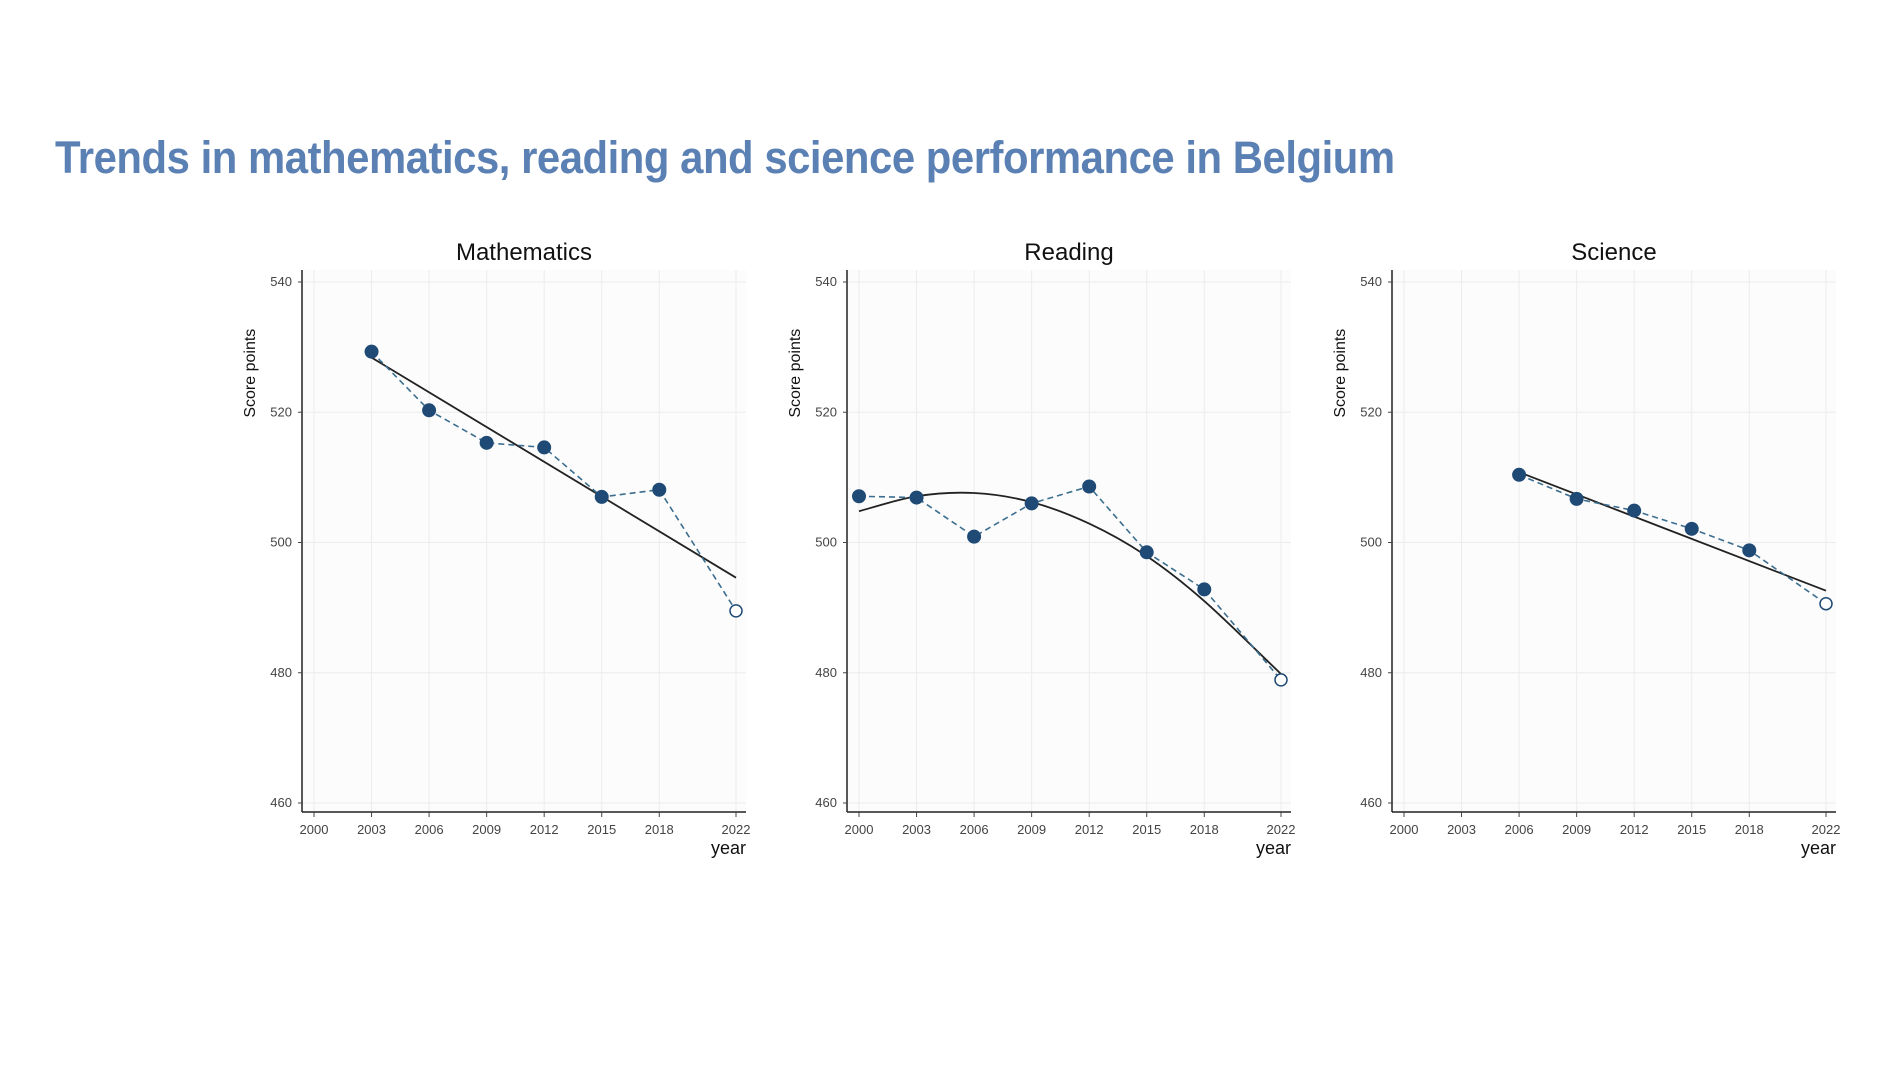 Image resolution: width=1899 pixels, height=1068 pixels. I want to click on panel-title: Science, so click(1613, 252).